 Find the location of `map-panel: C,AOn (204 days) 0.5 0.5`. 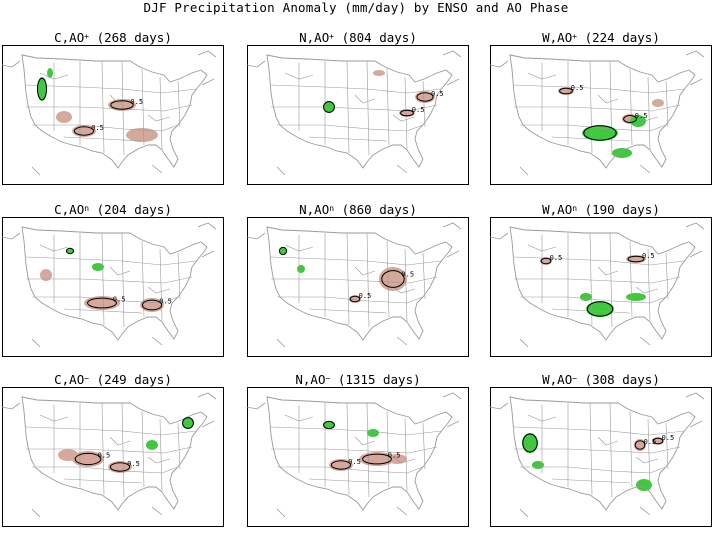

map-panel: C,AOn (204 days) 0.5 0.5 is located at coordinates (113, 282).